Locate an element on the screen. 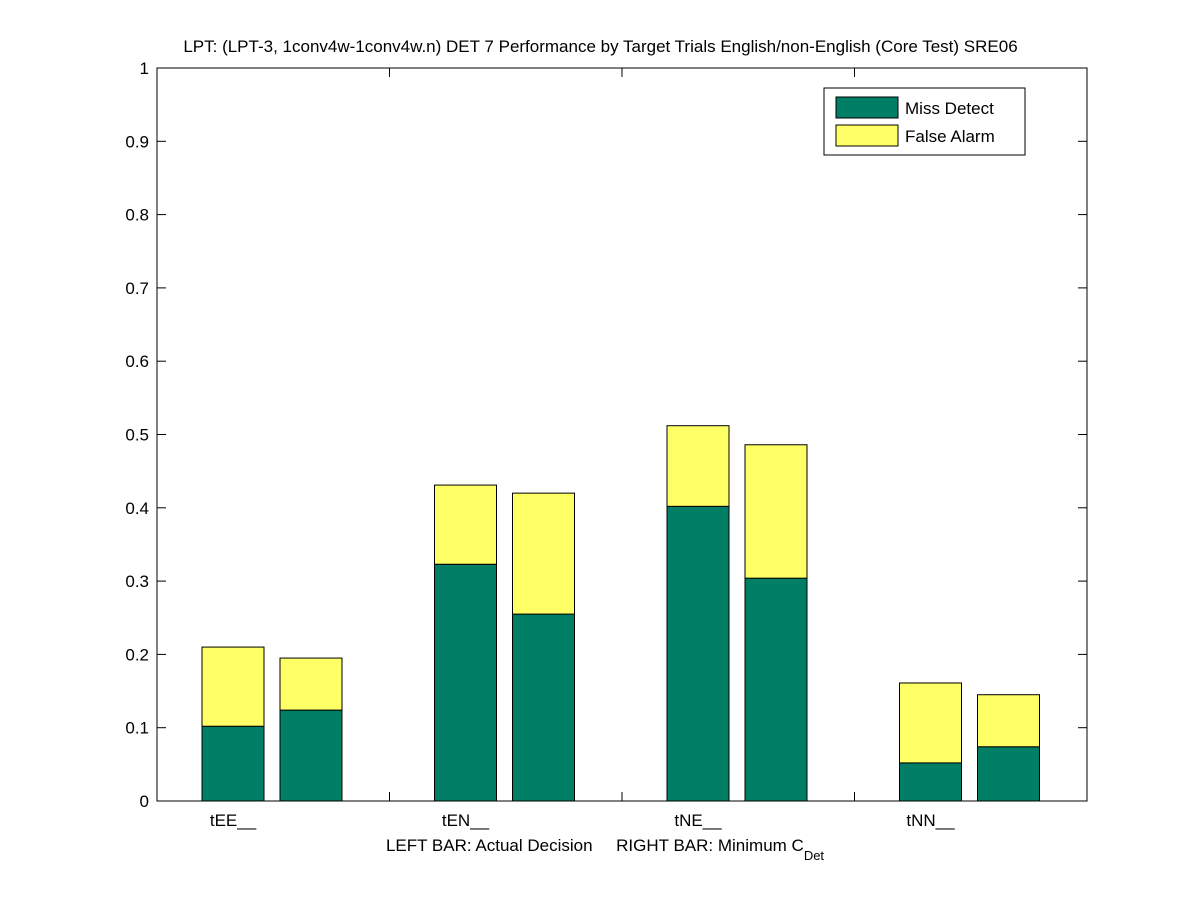 Image resolution: width=1201 pixels, height=900 pixels. x-tick-label: tNE__ is located at coordinates (698, 820).